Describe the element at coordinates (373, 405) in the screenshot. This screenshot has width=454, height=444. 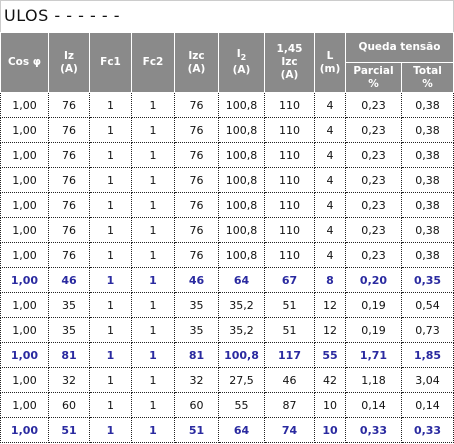
I see `table-cell: 0,14` at that location.